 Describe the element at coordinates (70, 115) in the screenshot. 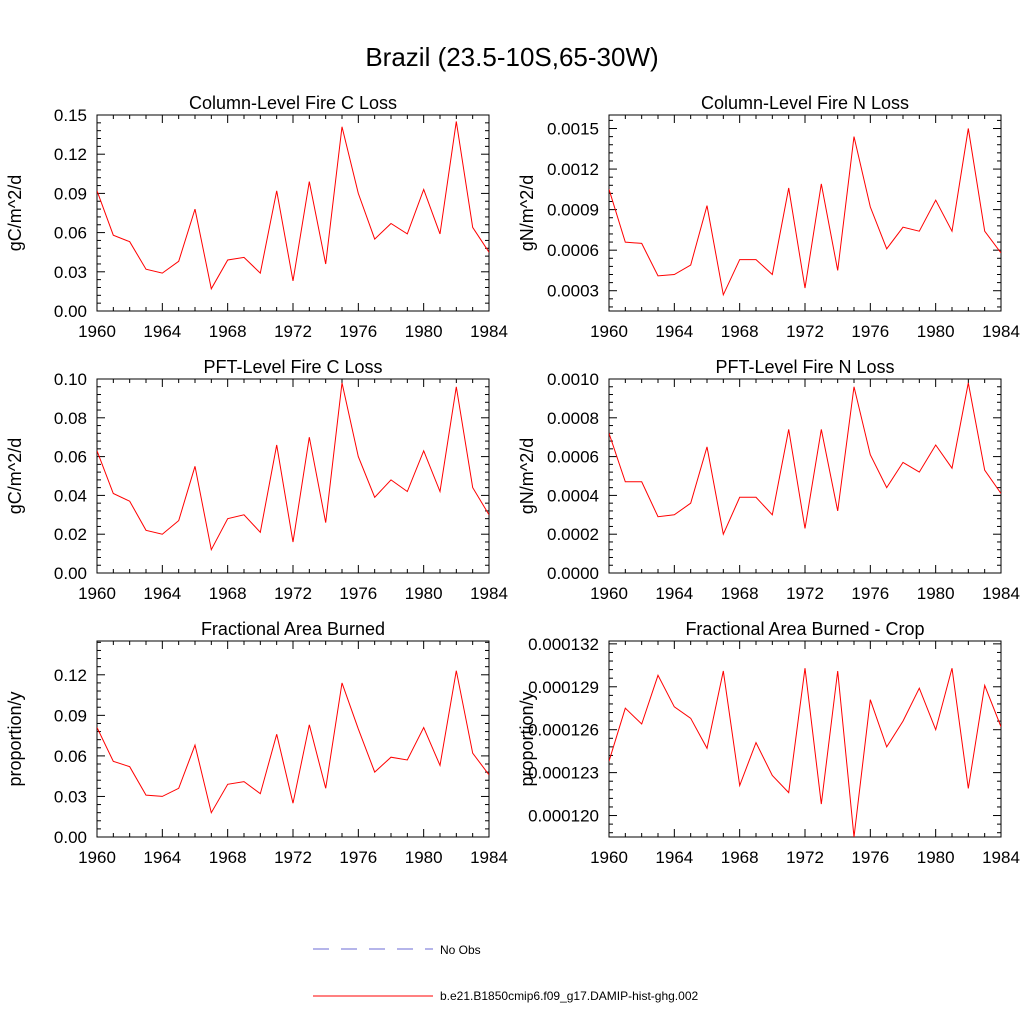

I see `y-tick-label: 0.15` at that location.